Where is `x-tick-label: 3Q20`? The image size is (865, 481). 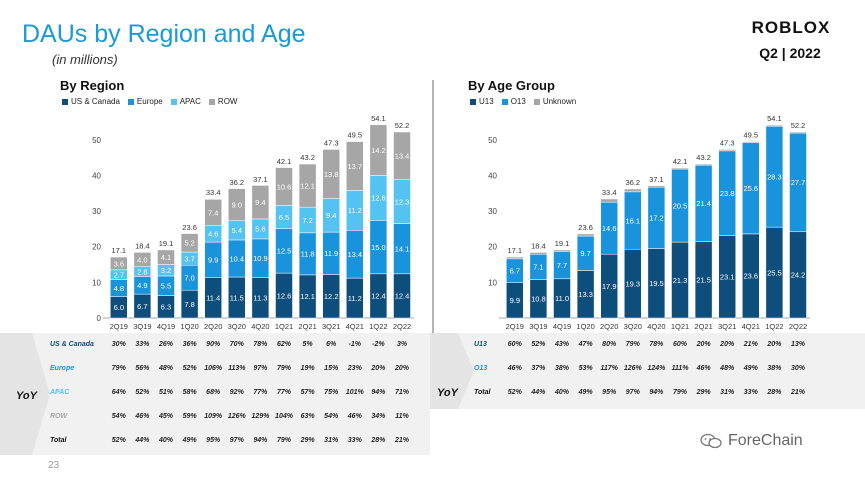
x-tick-label: 3Q20 is located at coordinates (633, 326).